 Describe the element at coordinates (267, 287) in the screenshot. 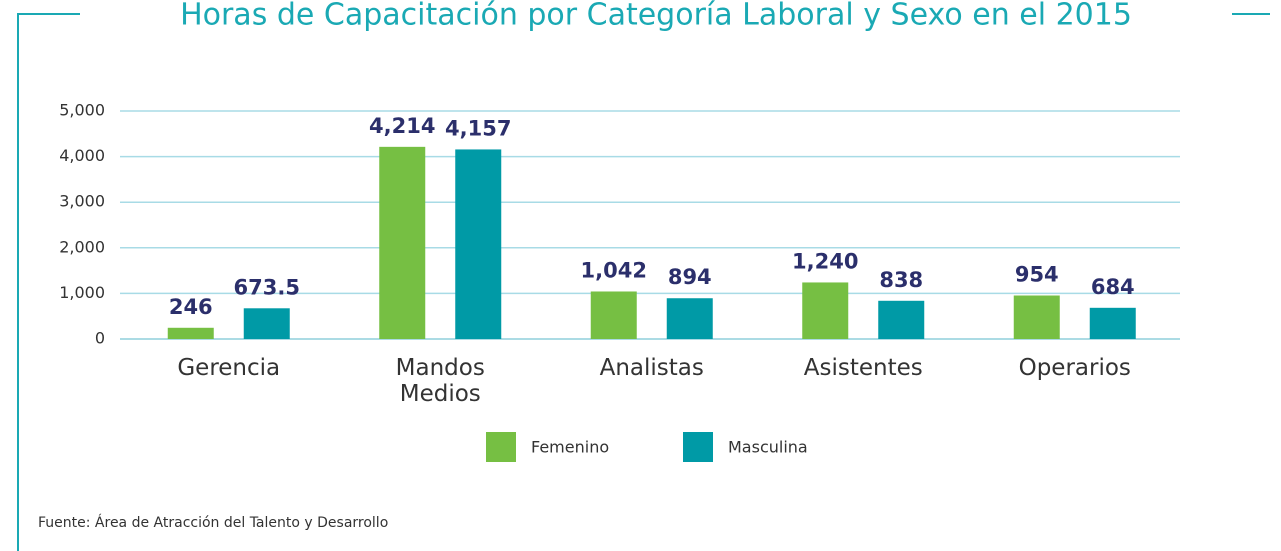

I see `data-label: 673.5` at that location.